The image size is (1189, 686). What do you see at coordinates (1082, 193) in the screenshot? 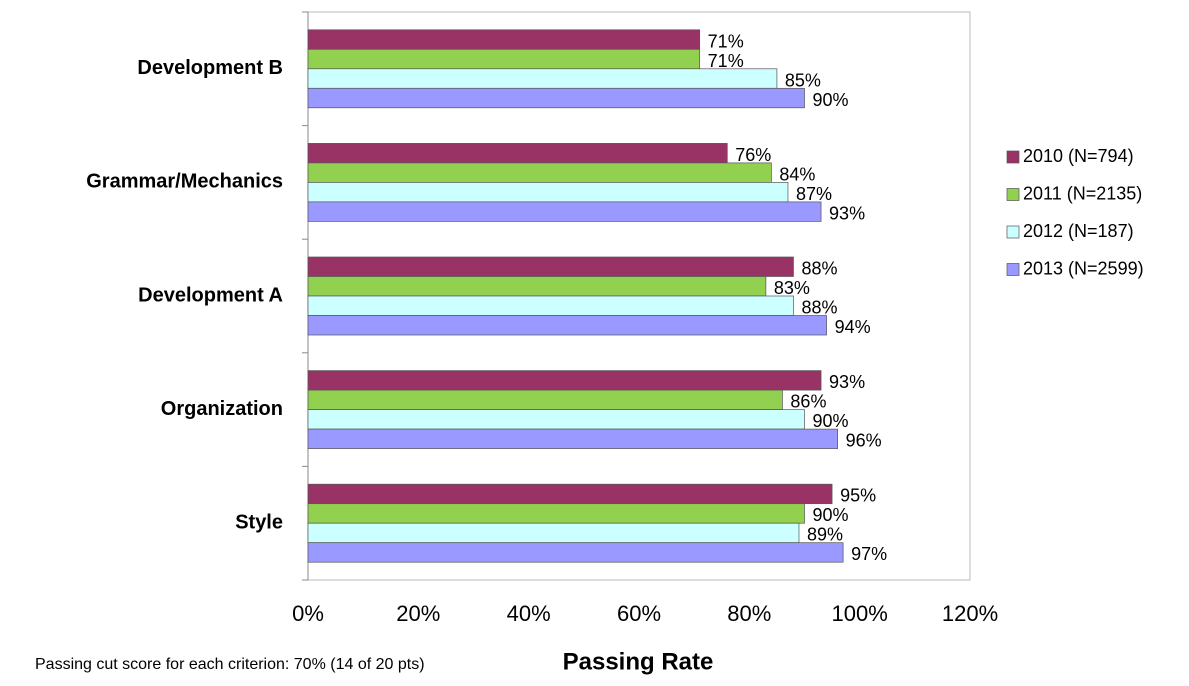
I see `legend-label: 2011 (N=2135)` at bounding box center [1082, 193].